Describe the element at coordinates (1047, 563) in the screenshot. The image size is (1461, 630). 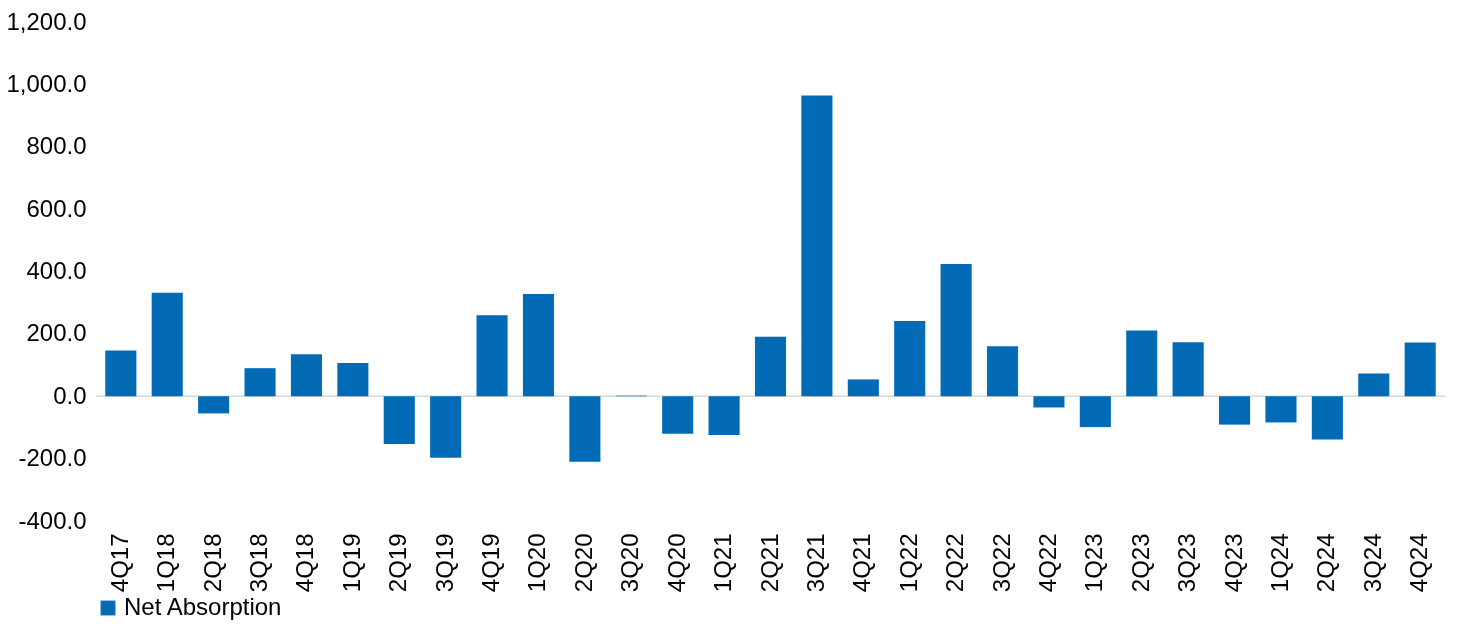
I see `x-tick-label: 4Q22` at that location.